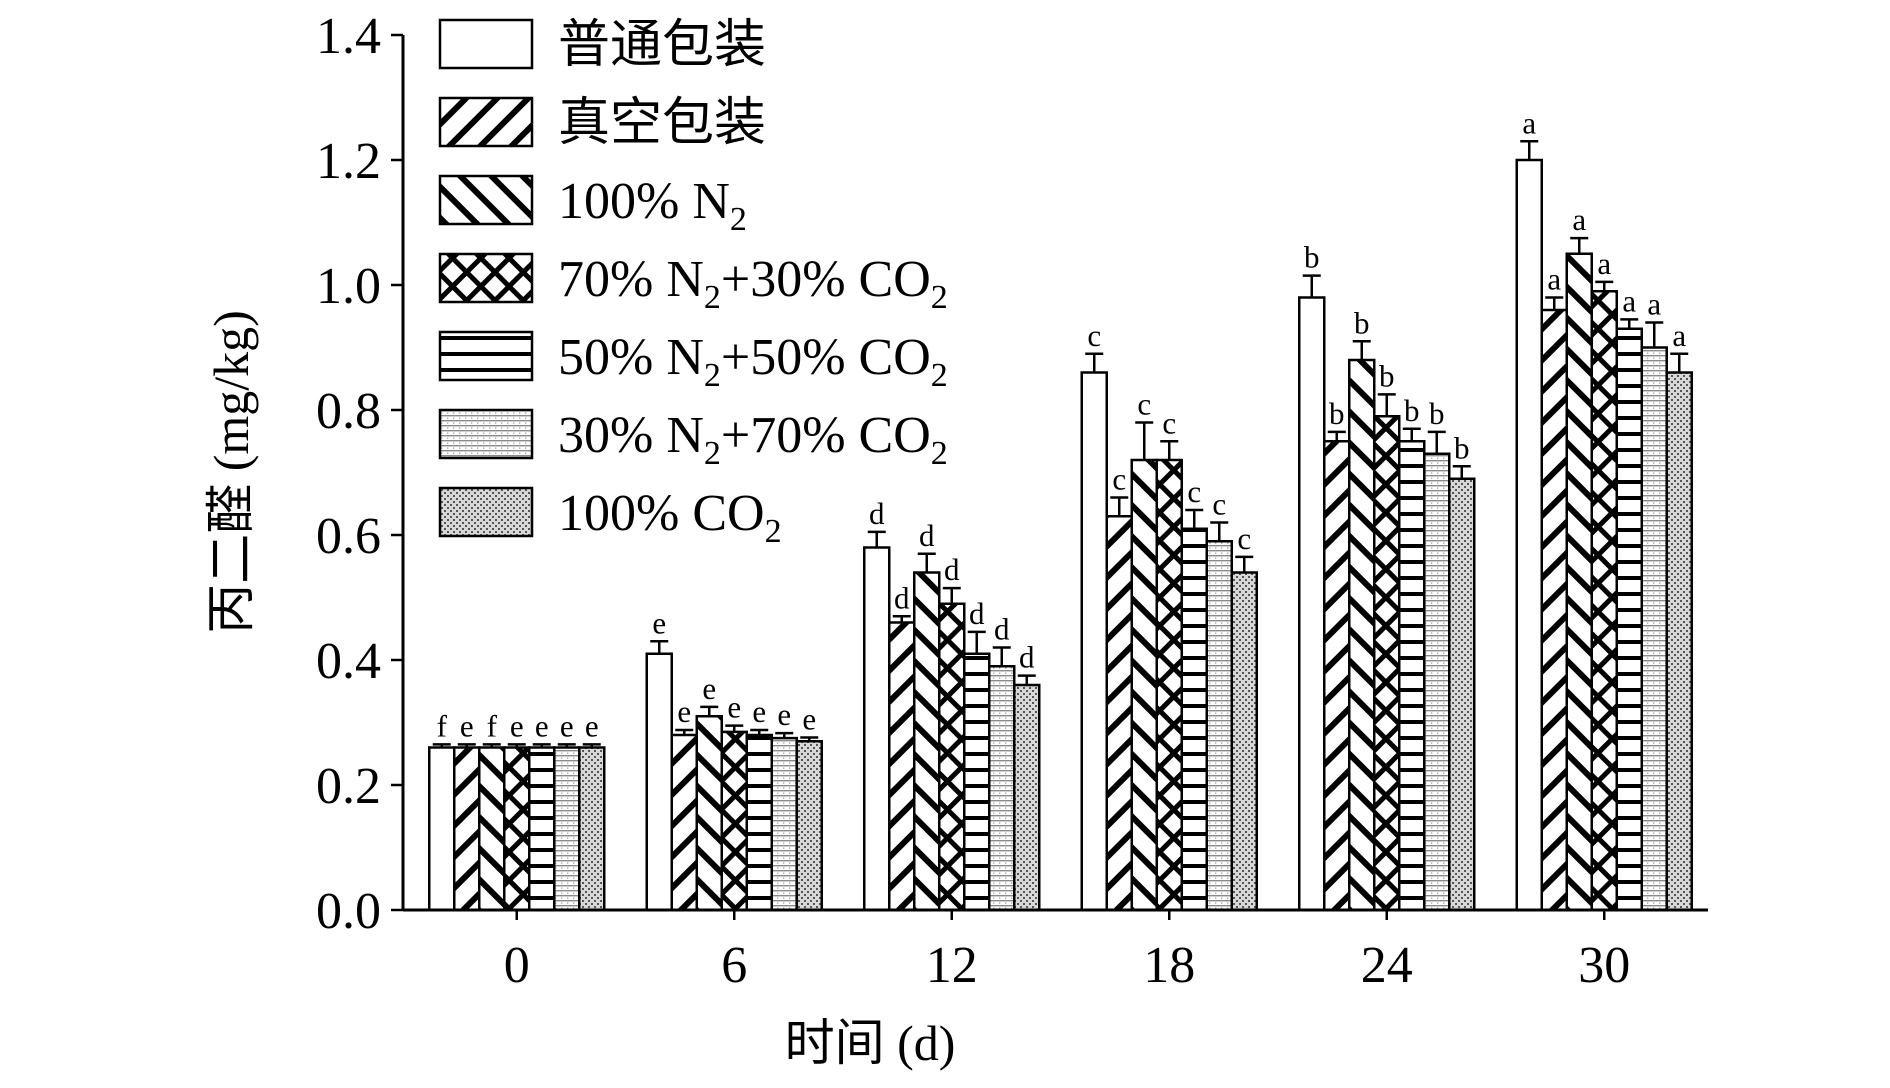 The height and width of the screenshot is (1088, 1890). What do you see at coordinates (1194, 719) in the screenshot?
I see `bar-s4-c3` at bounding box center [1194, 719].